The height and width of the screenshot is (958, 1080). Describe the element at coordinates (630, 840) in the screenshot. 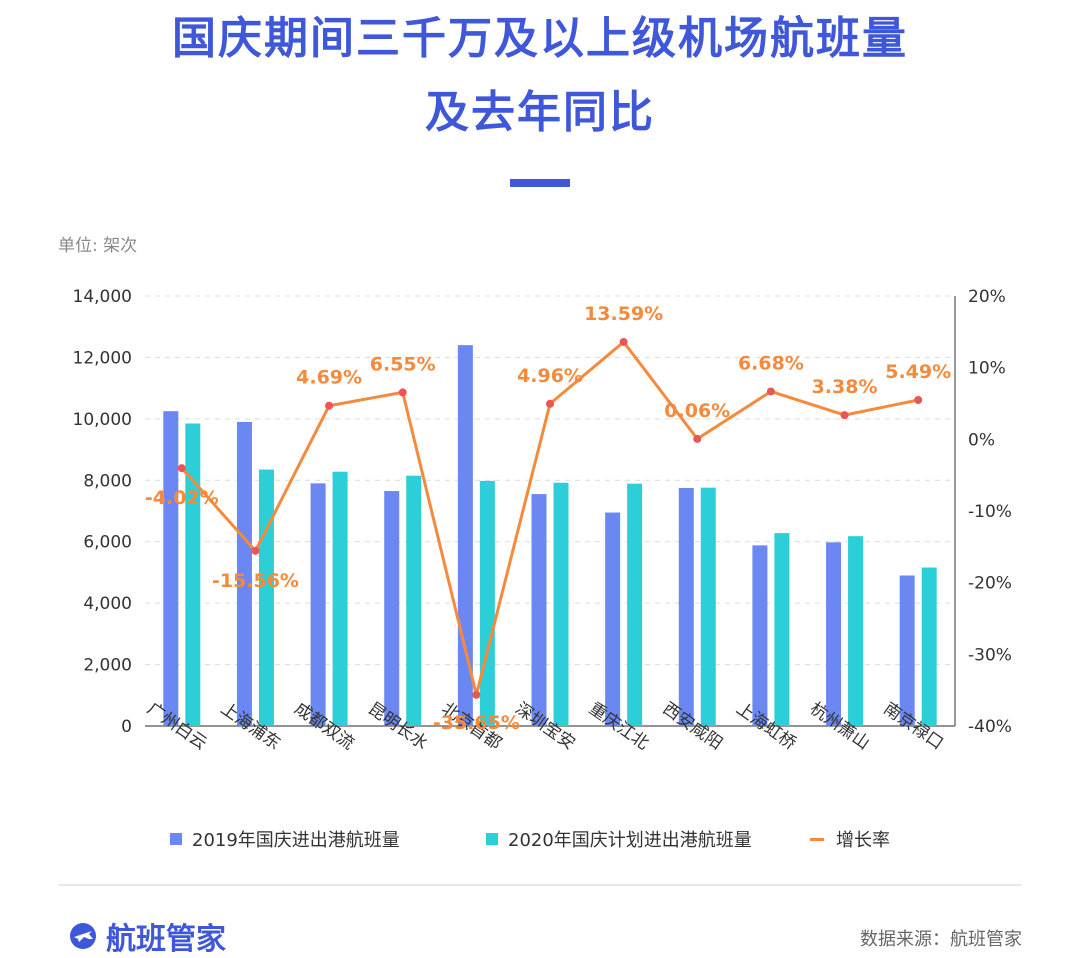

I see `legend-label-2020: 2020年国庆计划进出港航班量` at that location.